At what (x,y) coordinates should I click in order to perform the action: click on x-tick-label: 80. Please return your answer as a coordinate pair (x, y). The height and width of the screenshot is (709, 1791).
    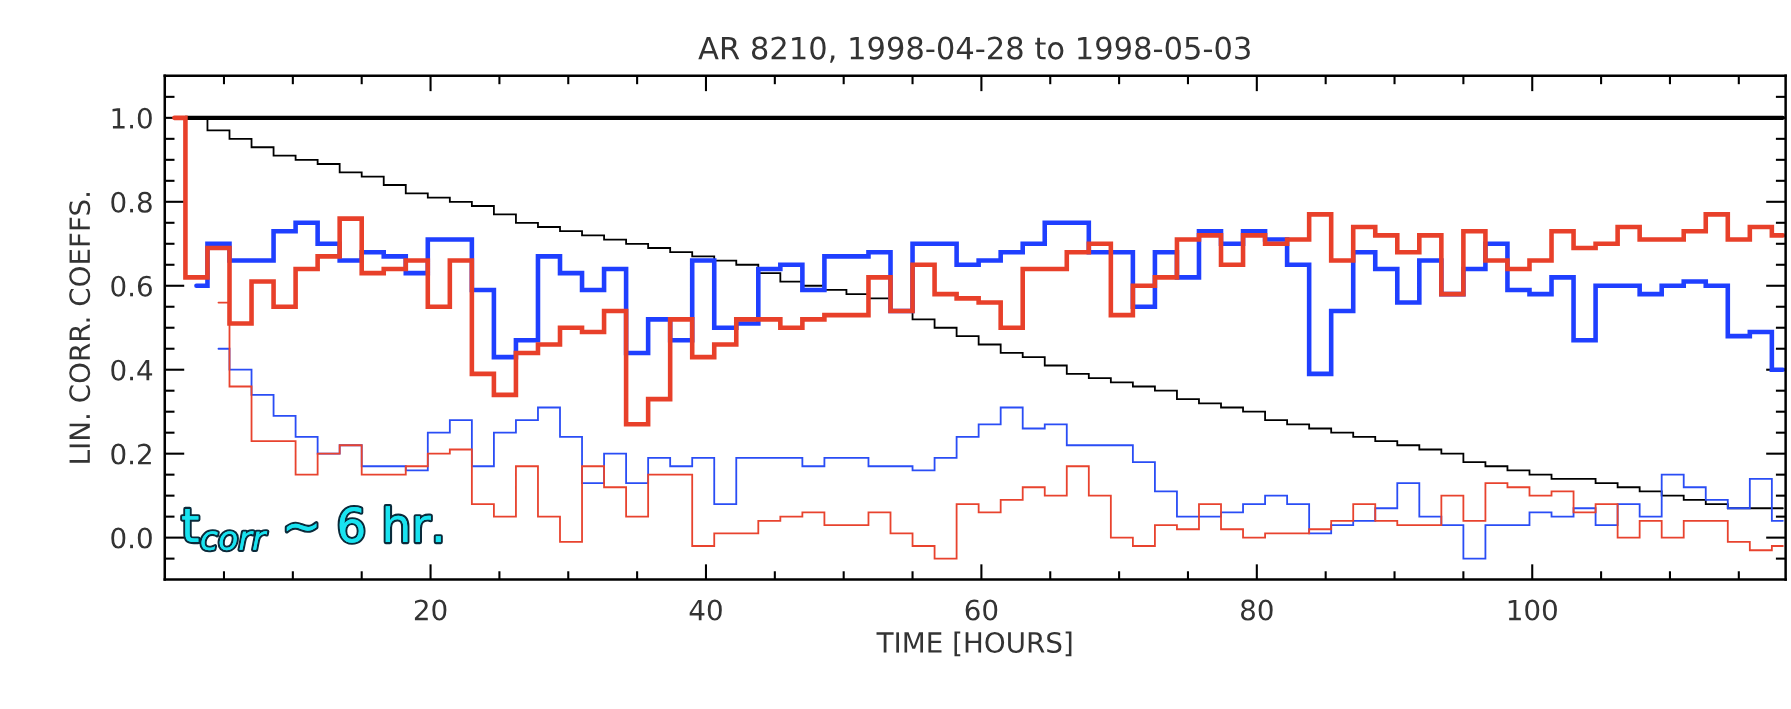
    Looking at the image, I should click on (1257, 610).